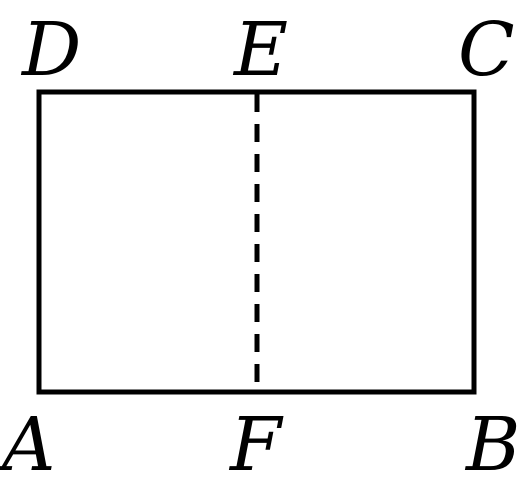 Image resolution: width=519 pixels, height=498 pixels. I want to click on vertex-label-e: E, so click(260, 50).